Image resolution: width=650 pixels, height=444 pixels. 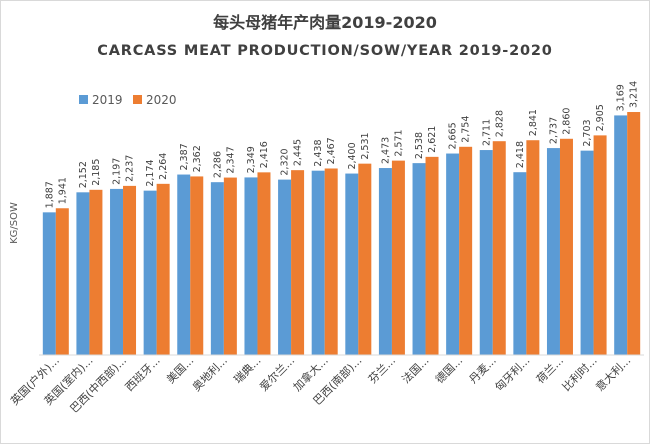 What do you see at coordinates (184, 156) in the screenshot?
I see `data-label-2019-4: 2,387` at bounding box center [184, 156].